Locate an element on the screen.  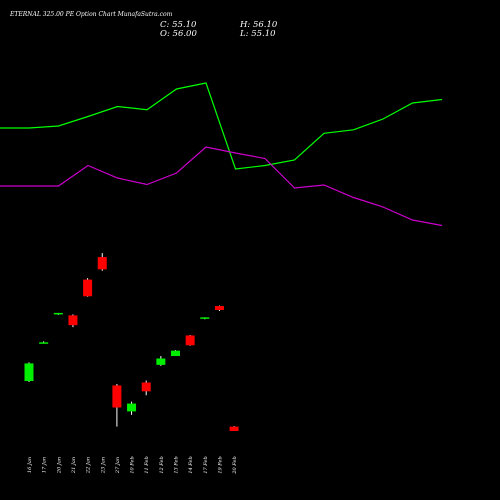
x-tick-label: 11 Feb is located at coordinates (147, 464).